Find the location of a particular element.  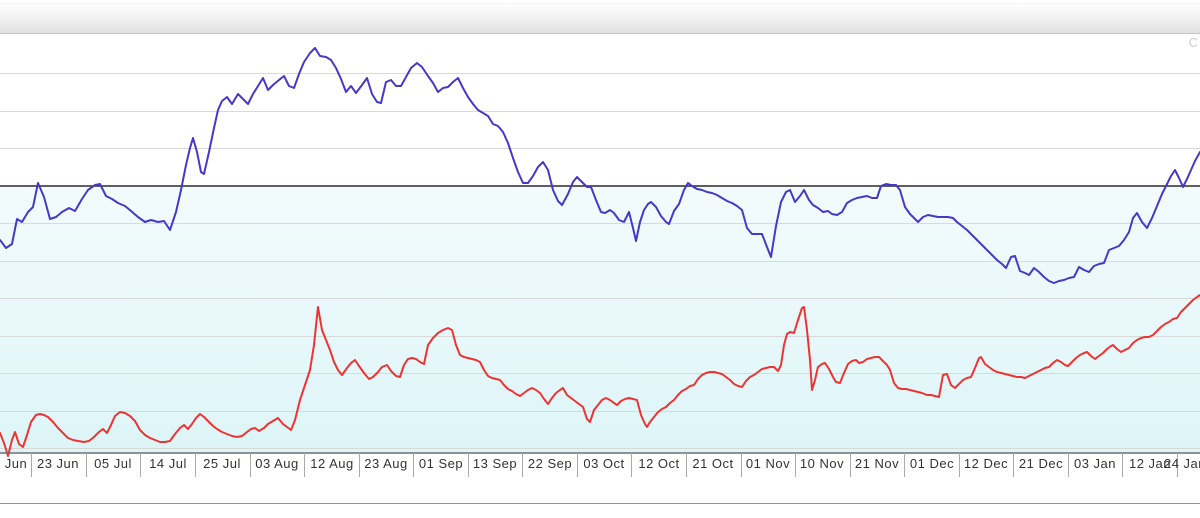

x-axis-label: 01 Sep is located at coordinates (441, 463).